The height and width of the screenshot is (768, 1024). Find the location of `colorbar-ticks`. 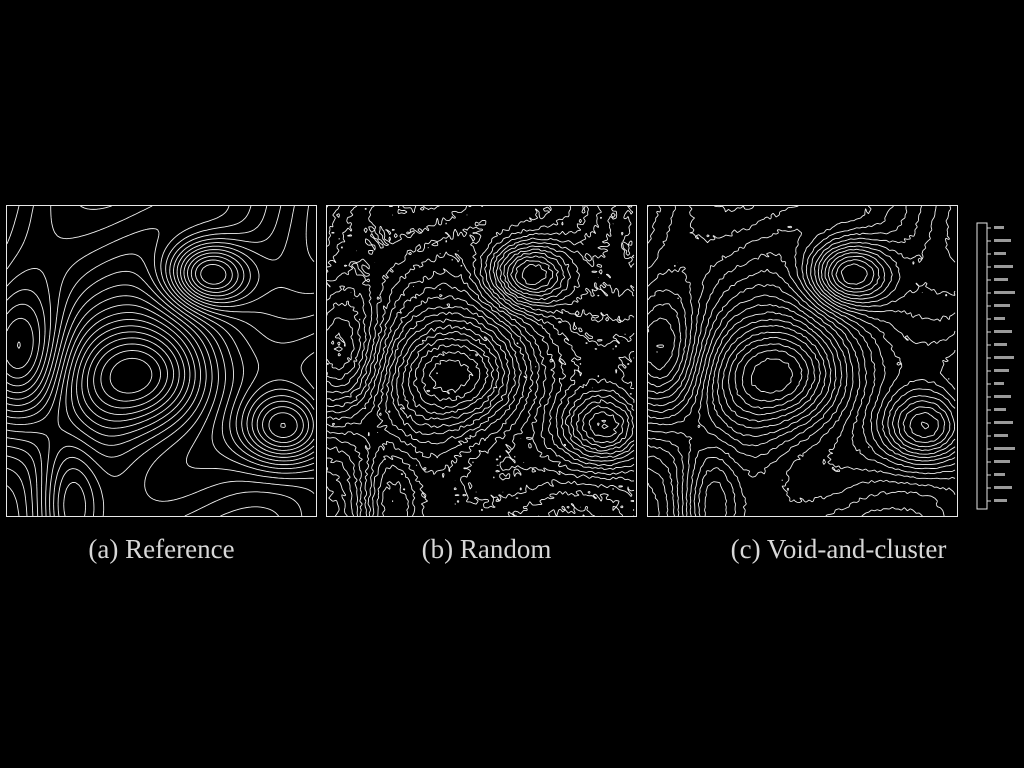

colorbar-ticks is located at coordinates (1001, 364).